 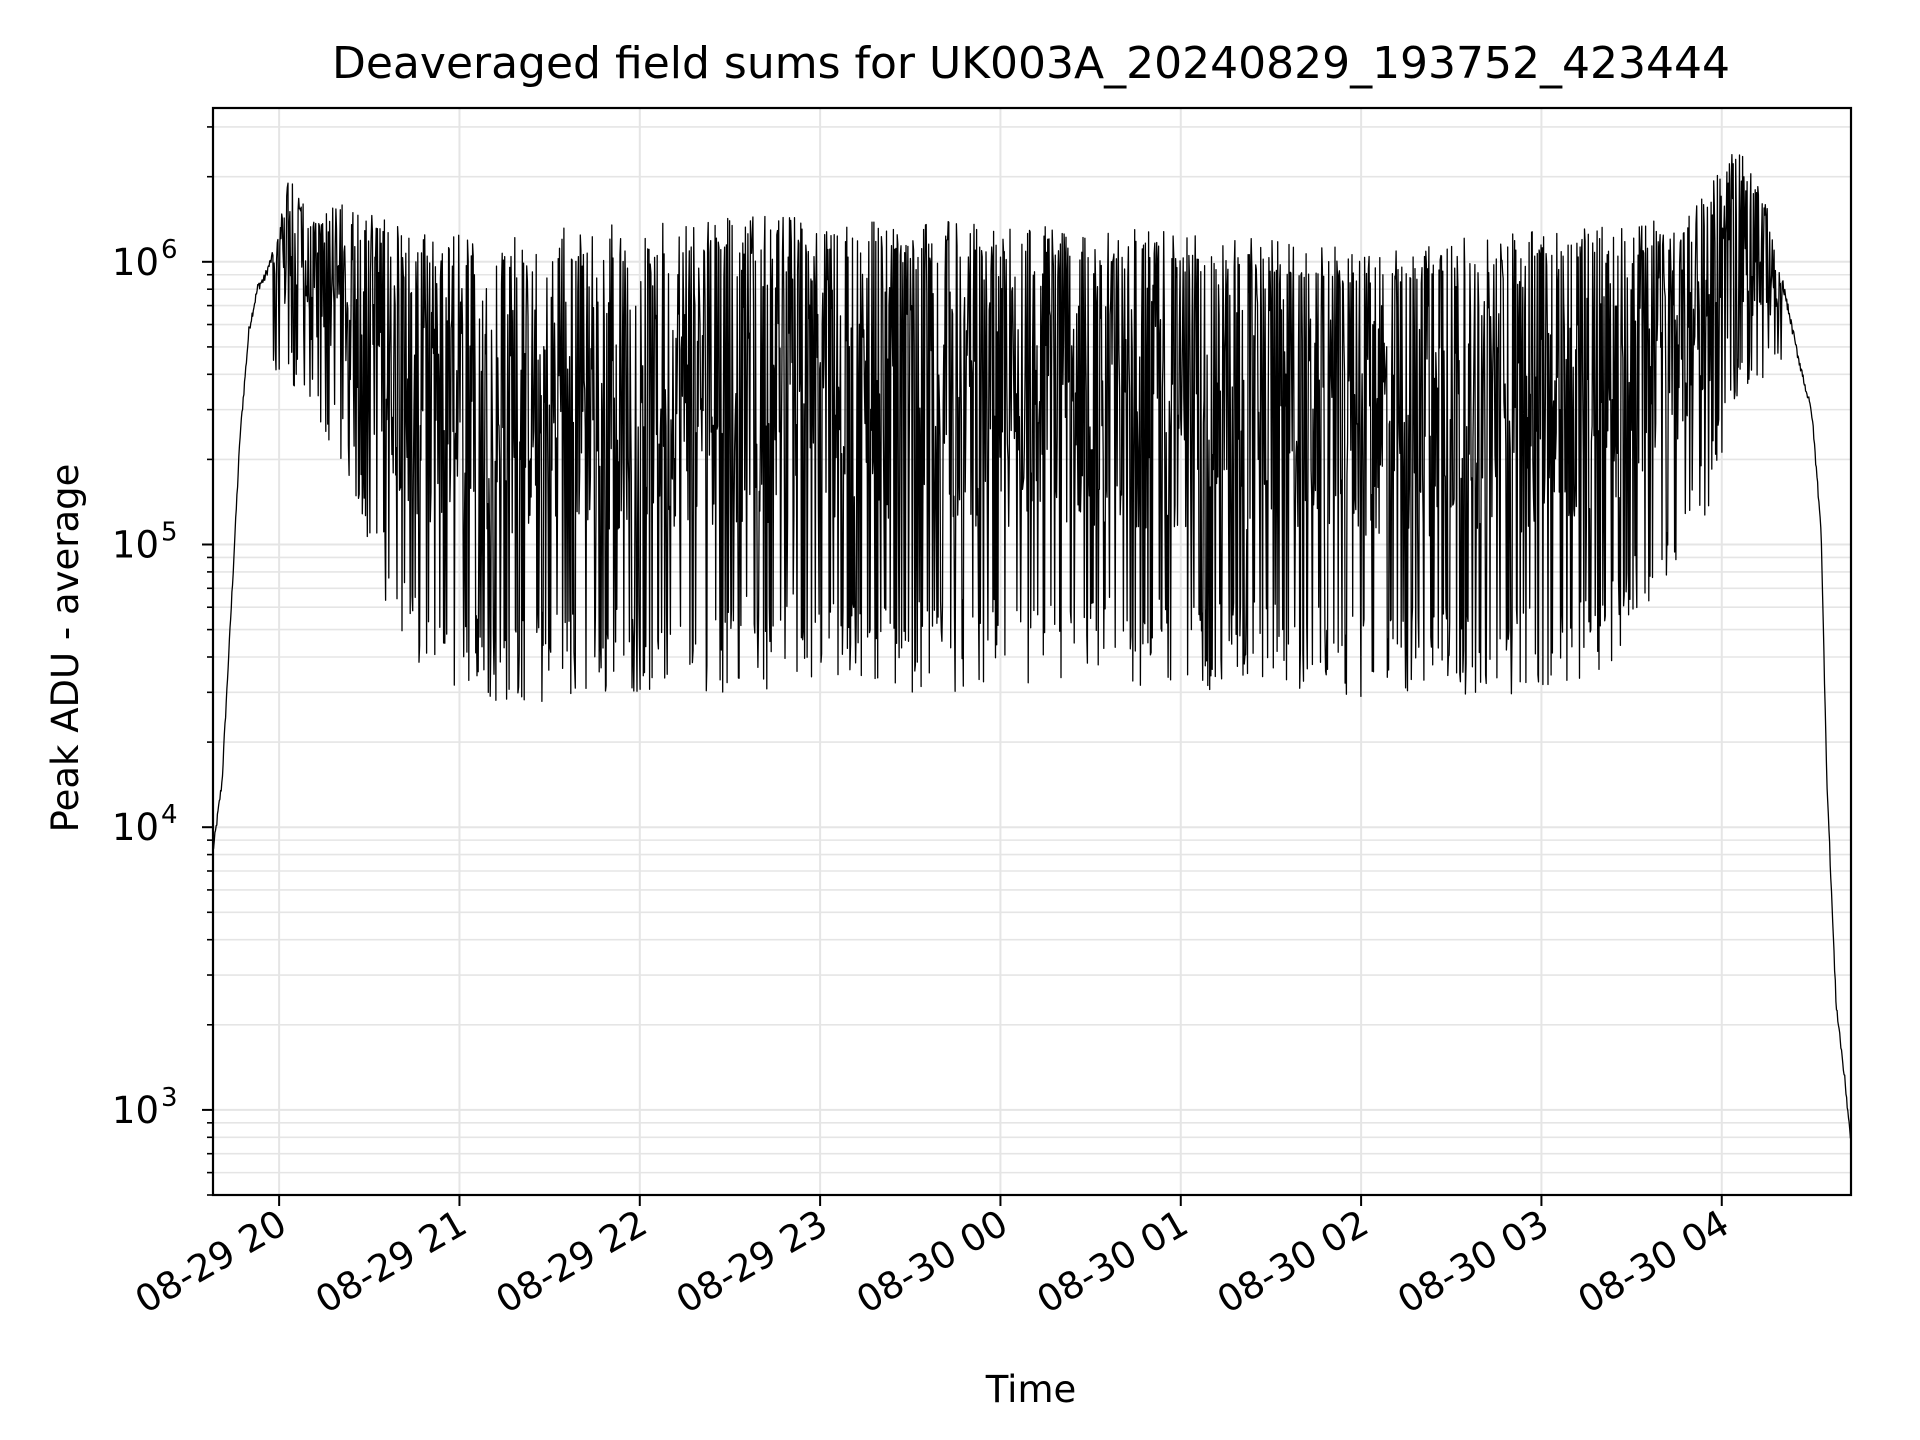 I want to click on y-tick-label: 10 3, so click(x=145, y=1107).